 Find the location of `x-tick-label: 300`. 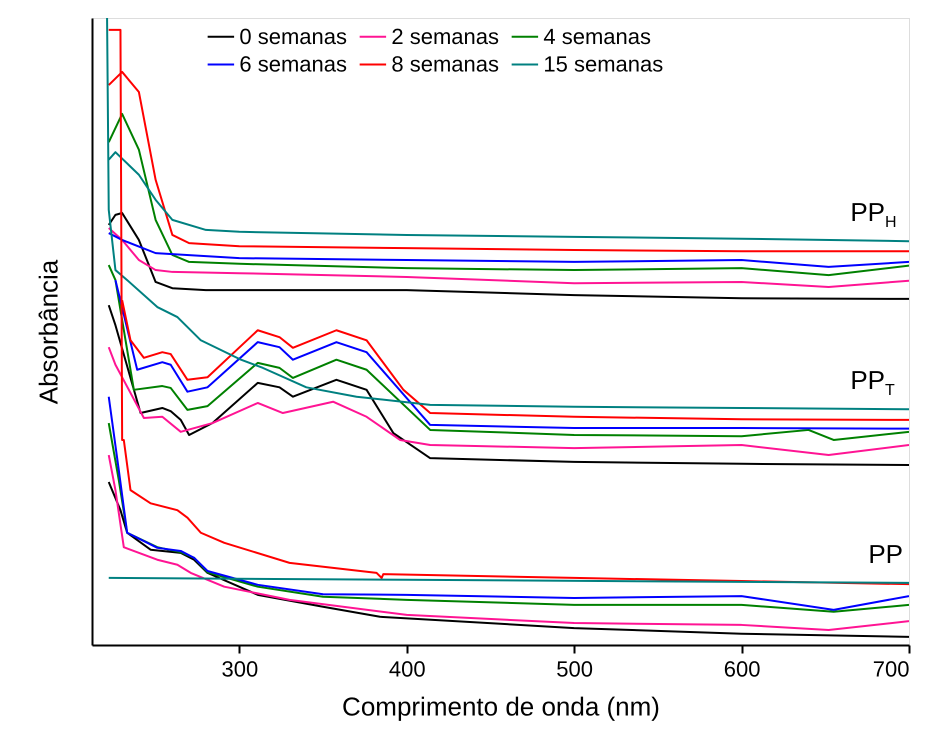

x-tick-label: 300 is located at coordinates (239, 669).